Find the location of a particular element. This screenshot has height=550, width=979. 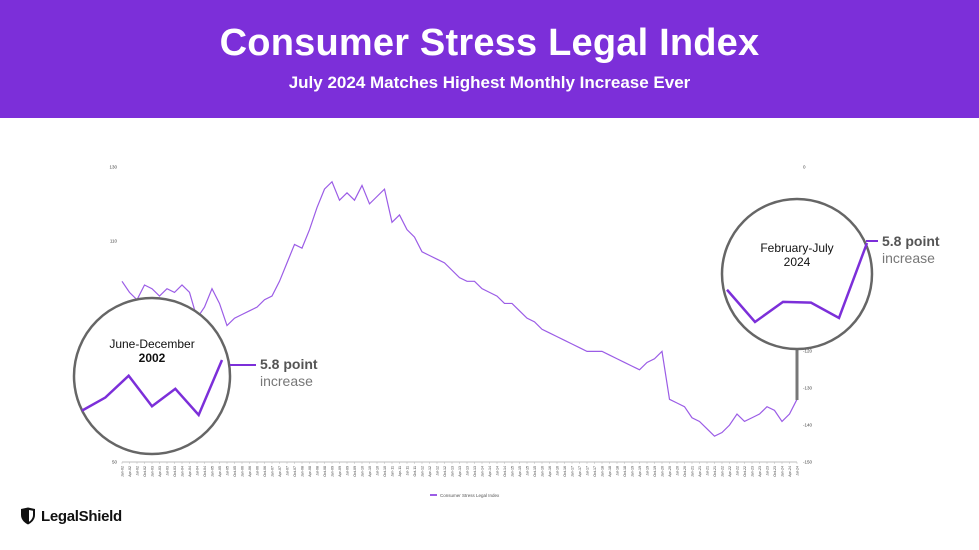

x-tick-label: Jul-02 is located at coordinates (137, 471).